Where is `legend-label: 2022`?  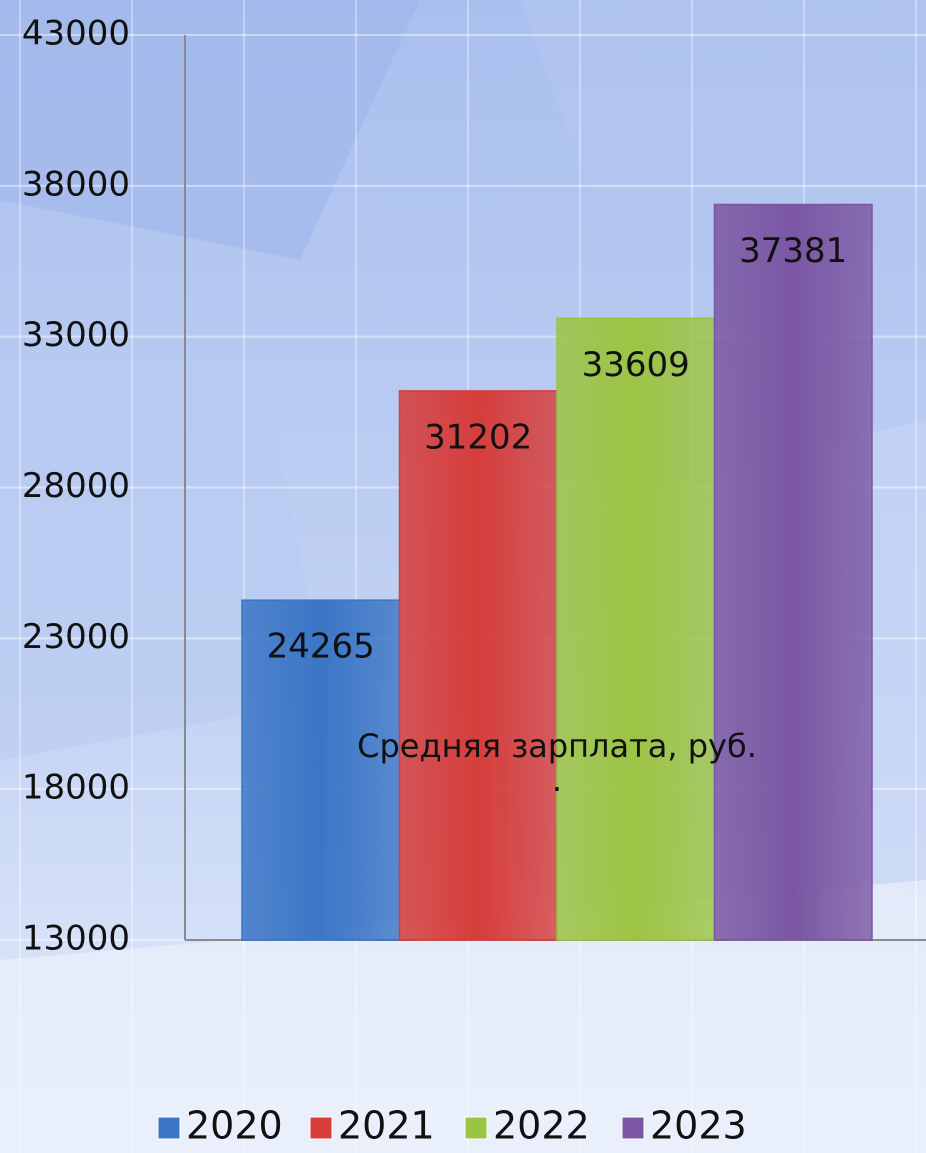
legend-label: 2022 is located at coordinates (541, 1126).